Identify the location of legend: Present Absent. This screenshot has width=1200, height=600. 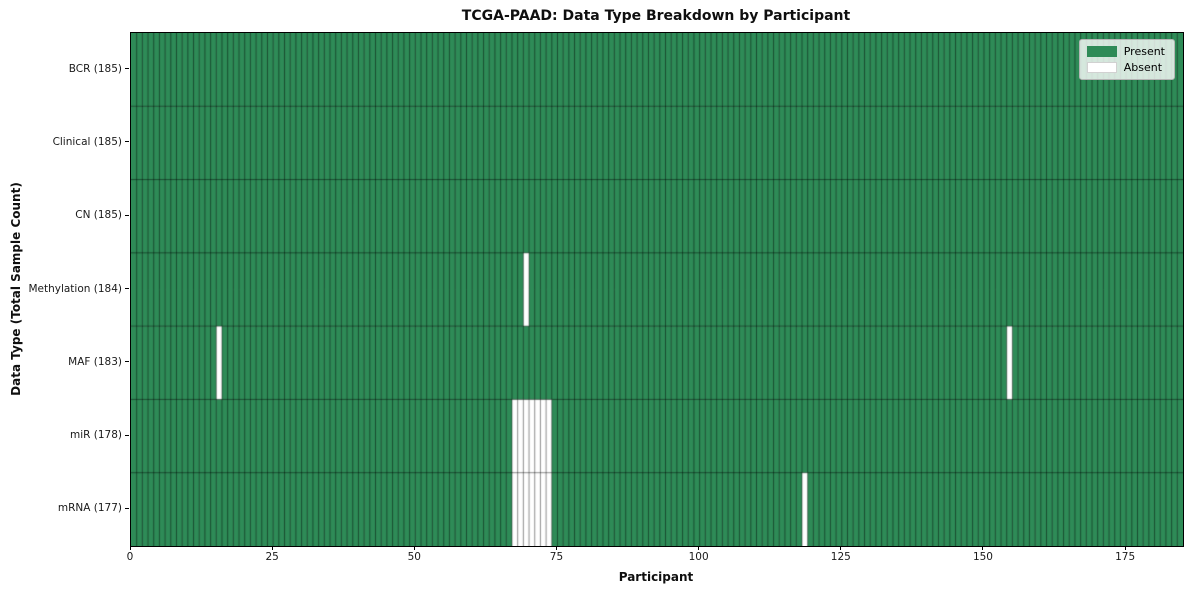
(1126, 59).